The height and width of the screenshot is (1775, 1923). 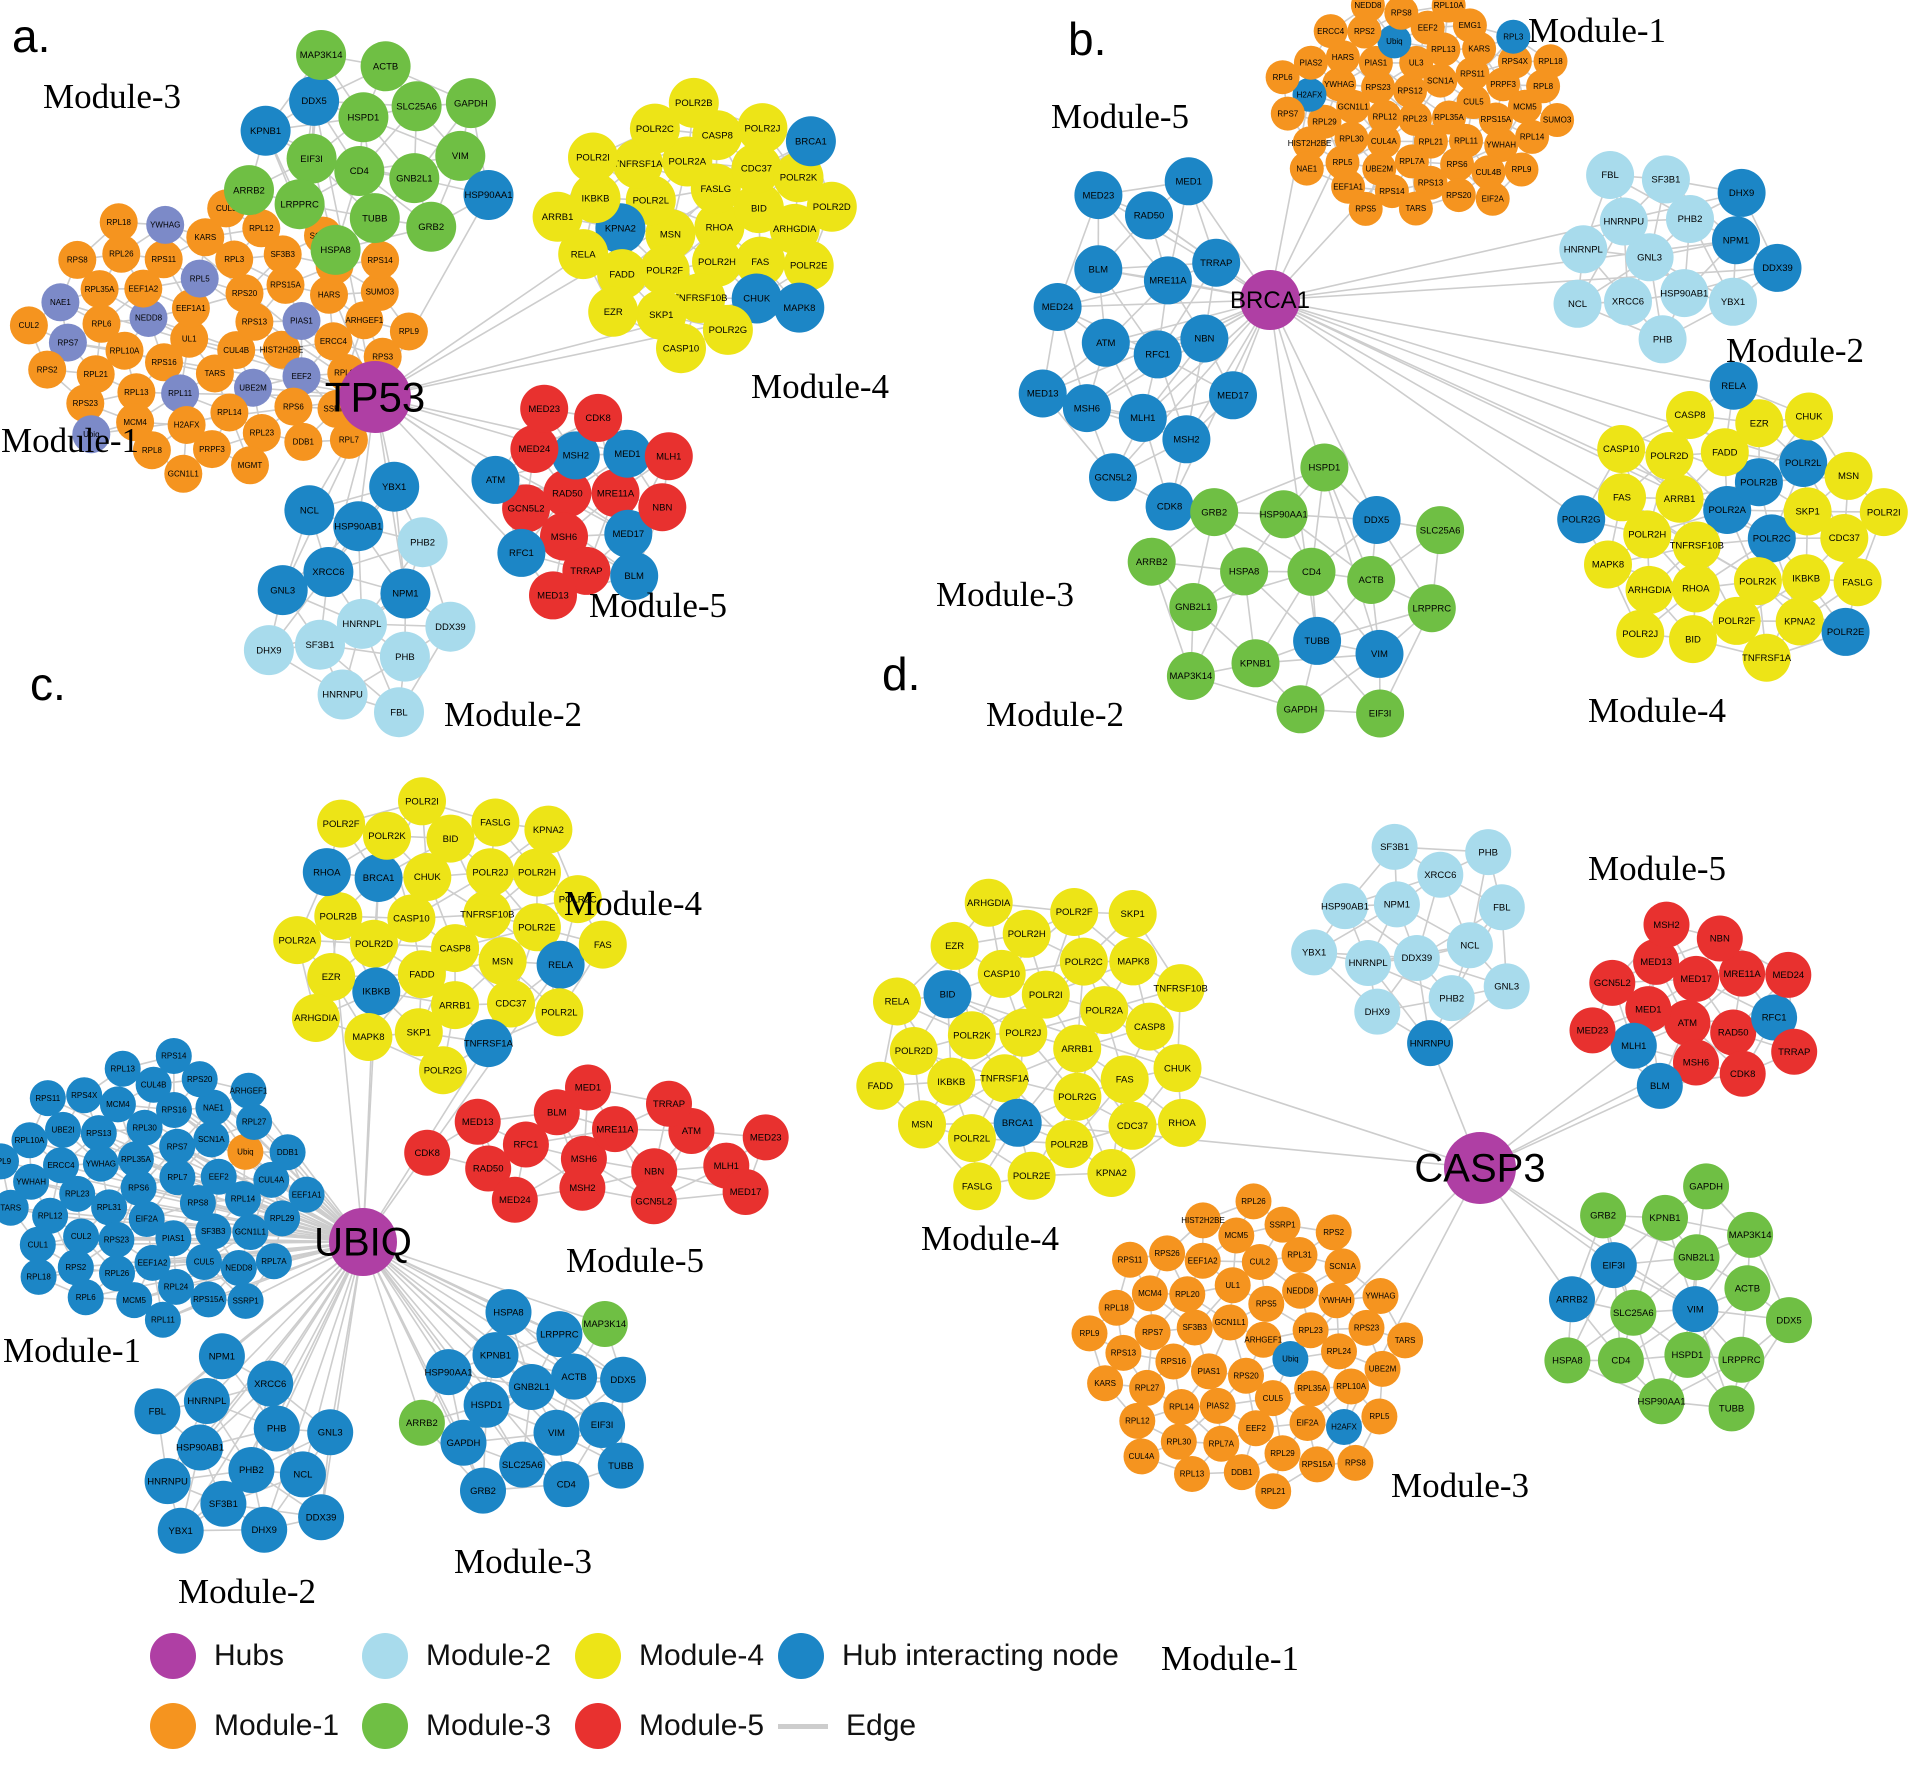 I want to click on node-ATM: ATM, so click(x=1105, y=342).